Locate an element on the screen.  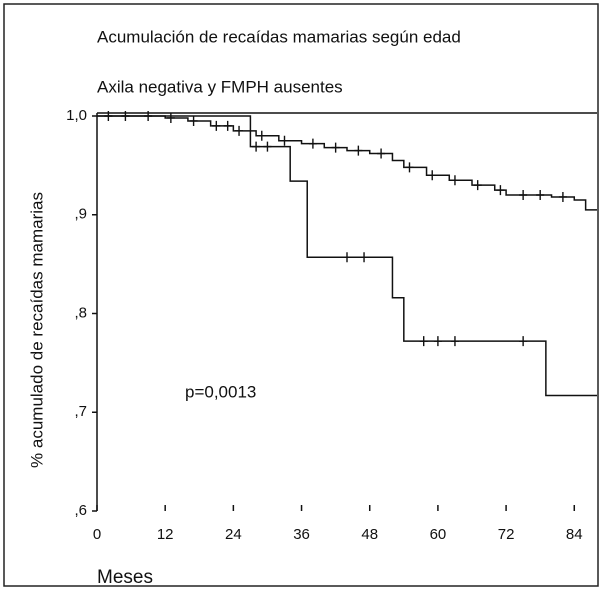
x-tick-label: 60 is located at coordinates (438, 534).